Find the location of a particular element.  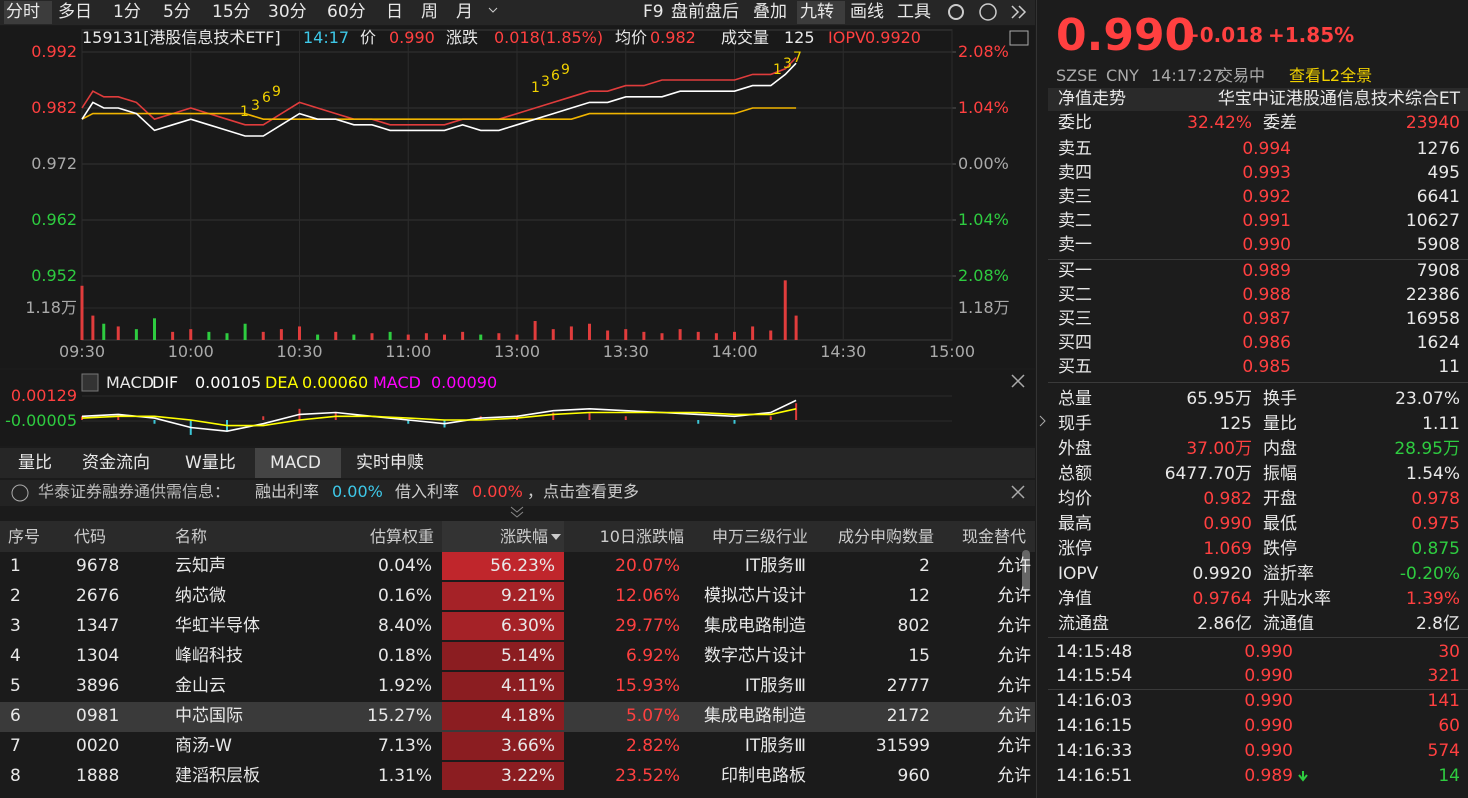

period-tab: 周 is located at coordinates (429, 11).